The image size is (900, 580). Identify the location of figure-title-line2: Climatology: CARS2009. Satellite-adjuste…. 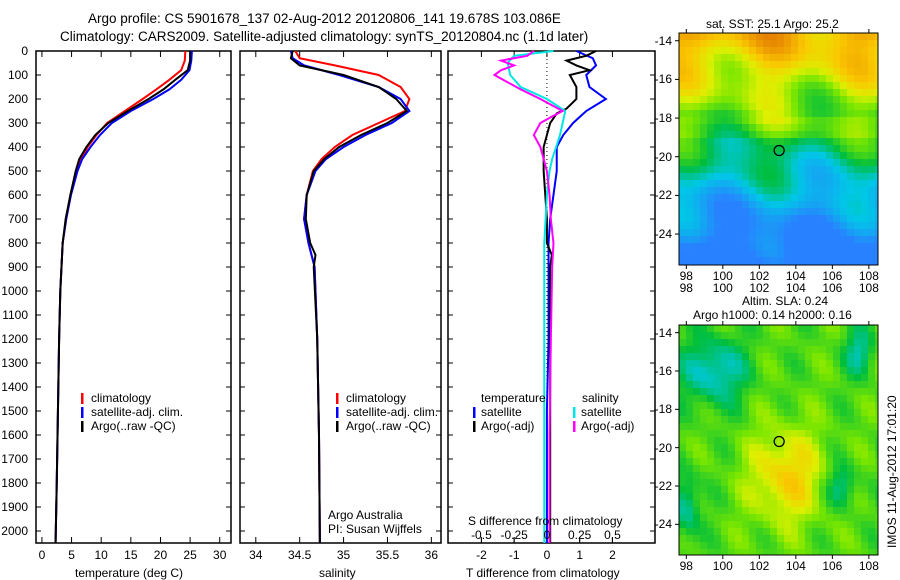
(324, 36).